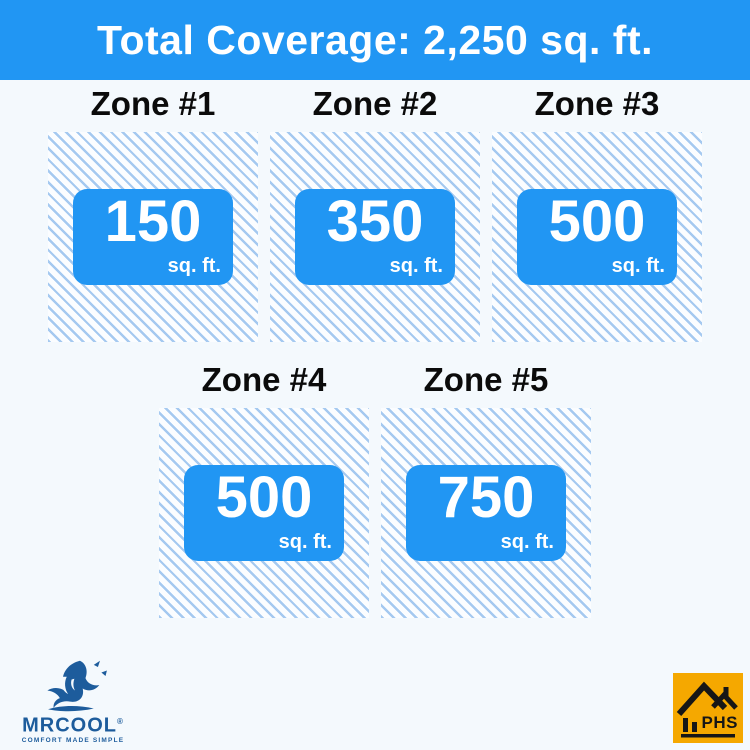 The width and height of the screenshot is (750, 750). I want to click on zone-1: Zone #1 150 sq. ft., so click(153, 211).